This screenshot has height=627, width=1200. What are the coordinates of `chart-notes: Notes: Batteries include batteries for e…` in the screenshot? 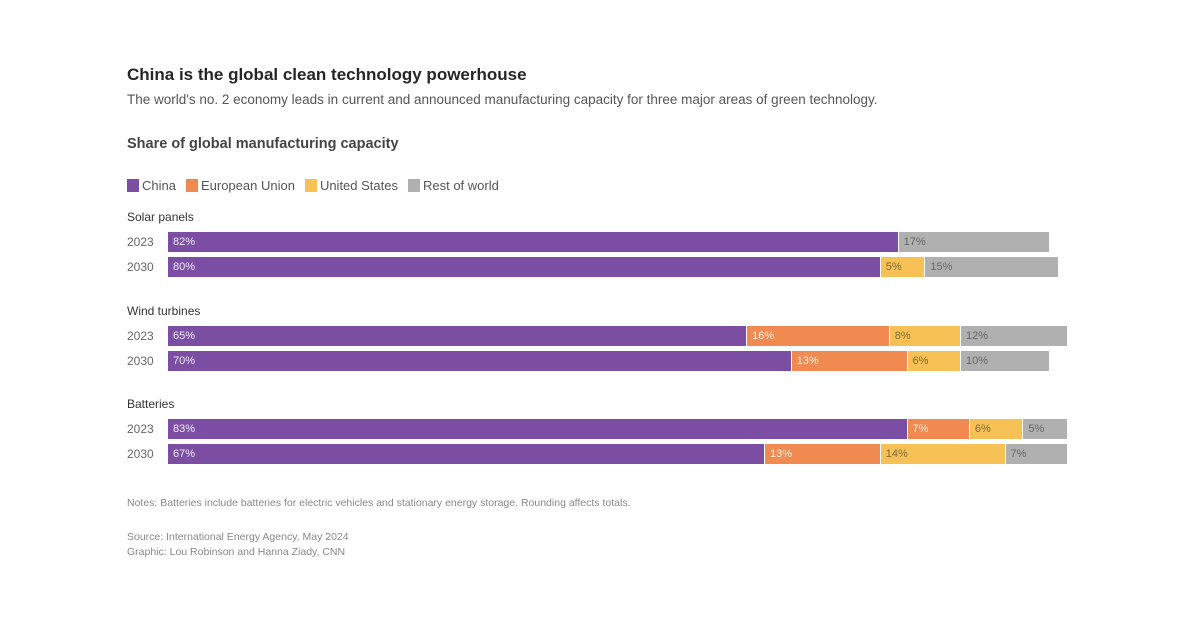 It's located at (379, 503).